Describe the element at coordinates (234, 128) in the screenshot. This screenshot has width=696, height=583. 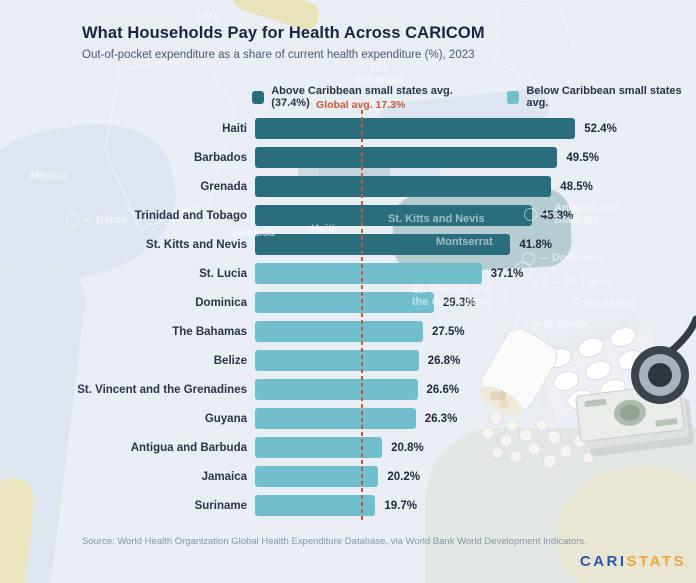
I see `country-label: Haiti` at that location.